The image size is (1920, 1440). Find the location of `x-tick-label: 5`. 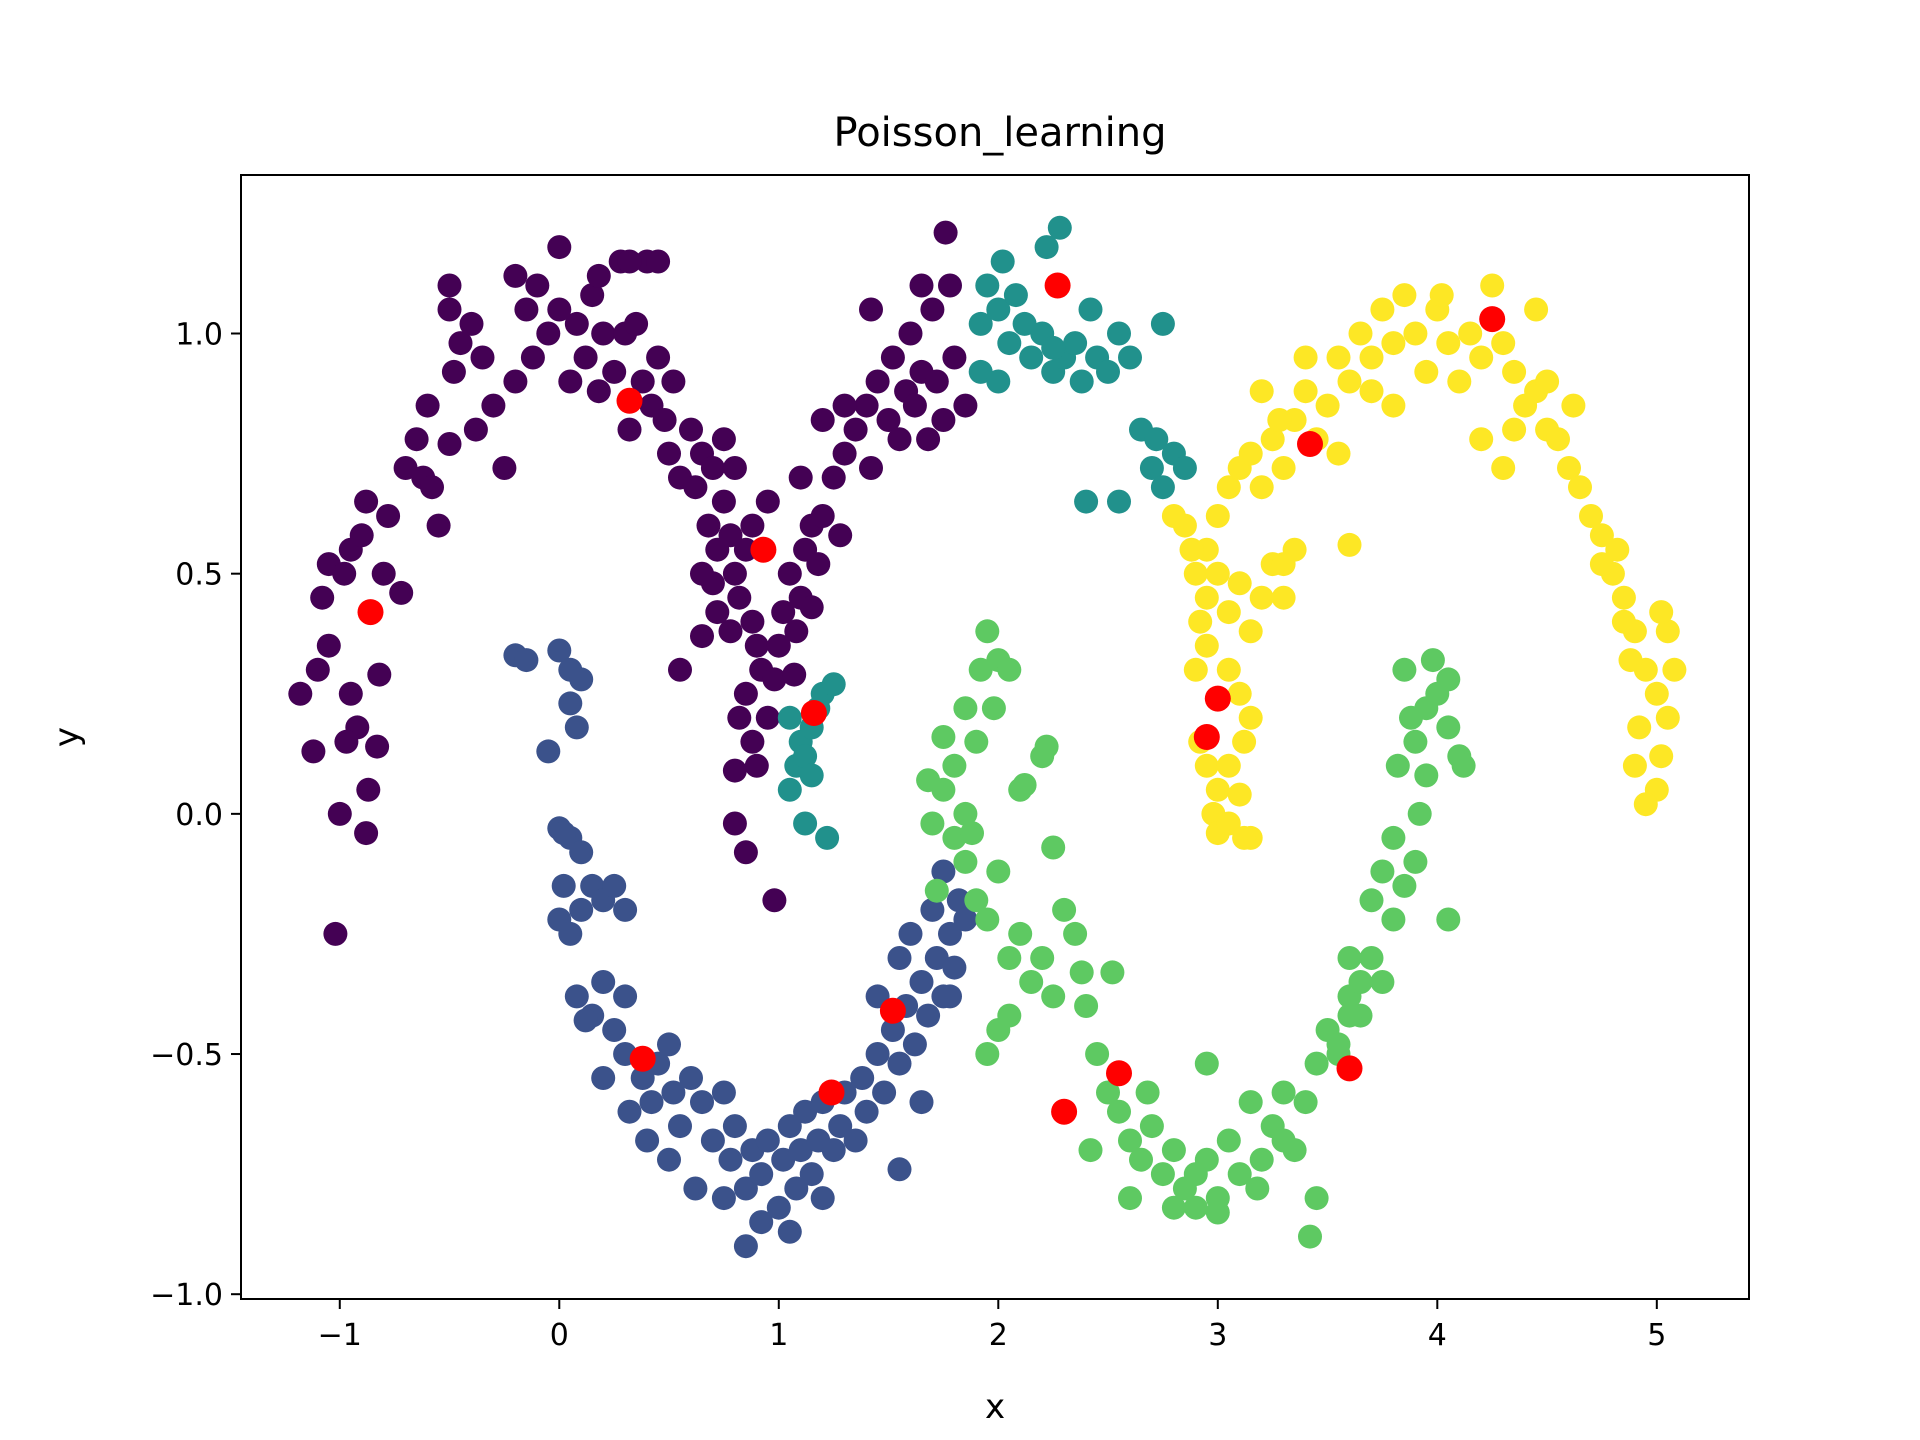

x-tick-label: 5 is located at coordinates (1656, 1335).